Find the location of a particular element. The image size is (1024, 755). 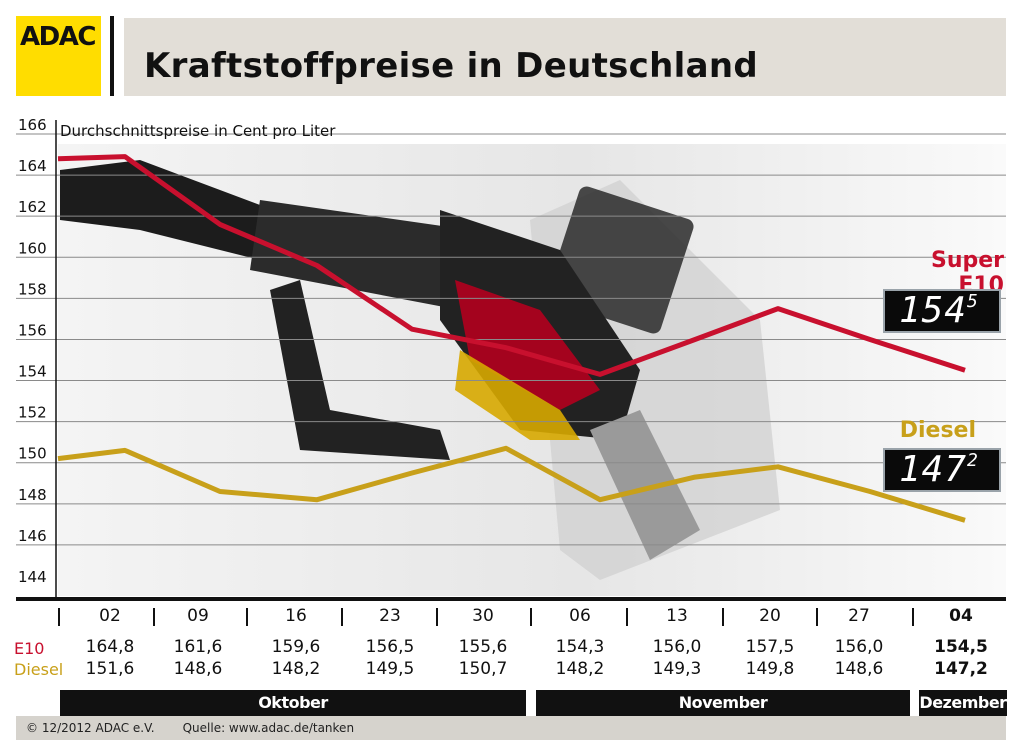

e10-value-cell: 157,5 is located at coordinates (770, 647).